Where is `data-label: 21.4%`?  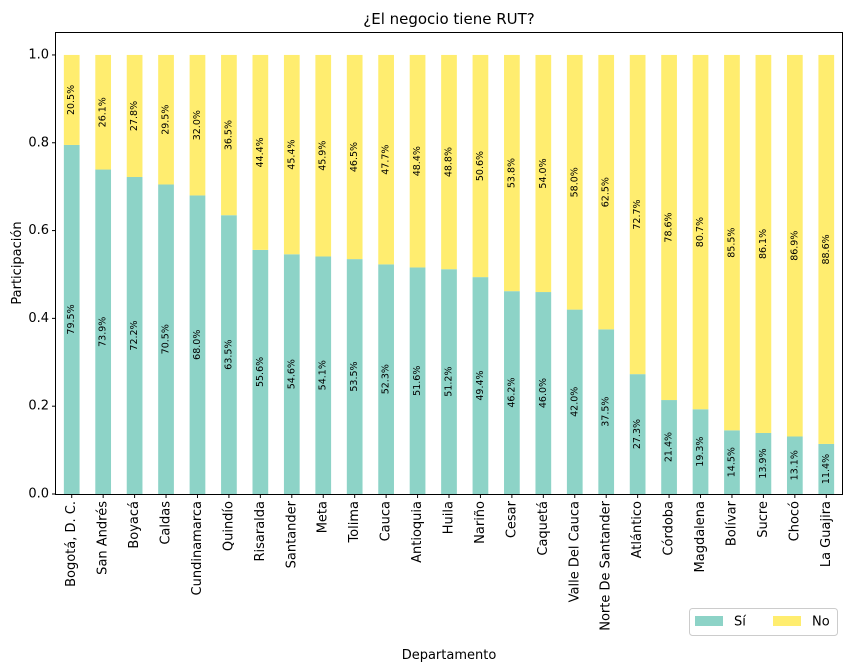
data-label: 21.4% is located at coordinates (669, 447).